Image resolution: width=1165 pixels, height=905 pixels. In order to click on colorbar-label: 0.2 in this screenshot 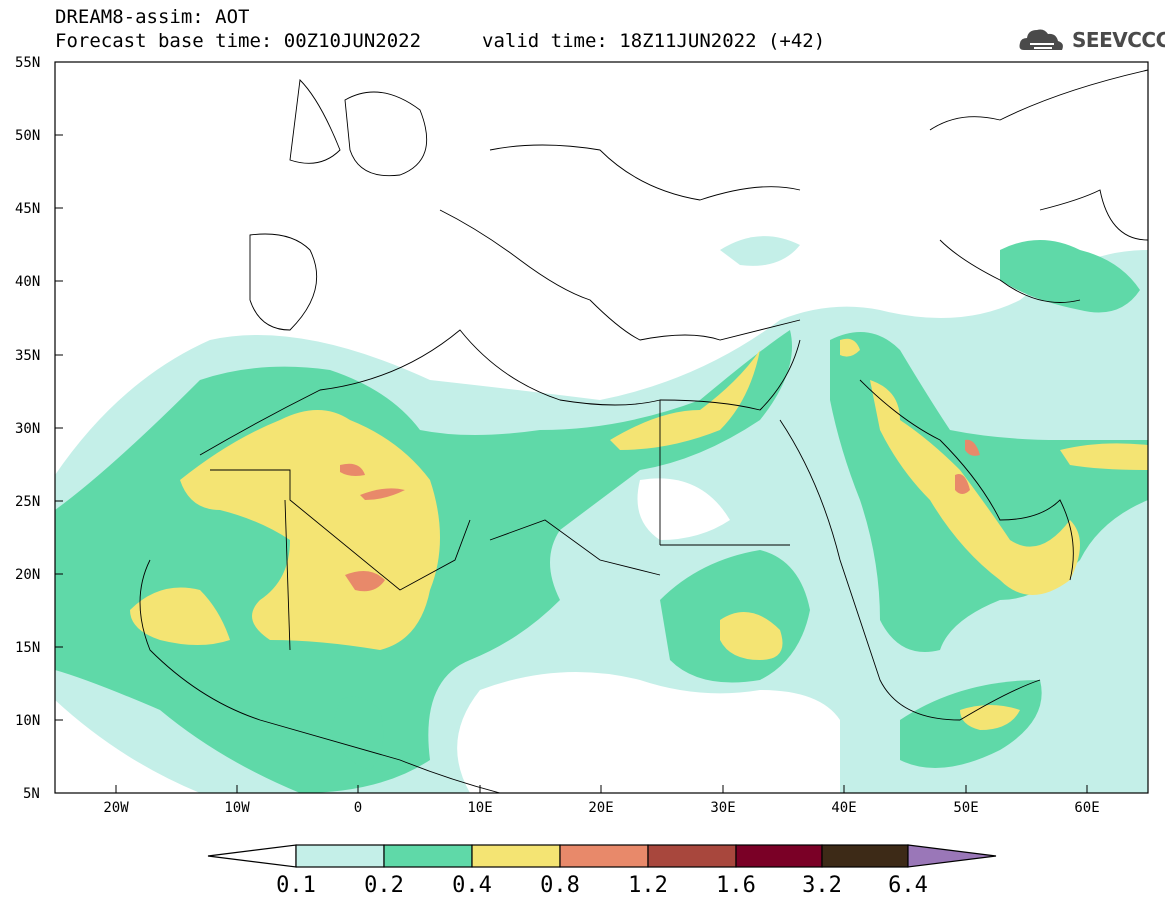, I will do `click(384, 885)`.